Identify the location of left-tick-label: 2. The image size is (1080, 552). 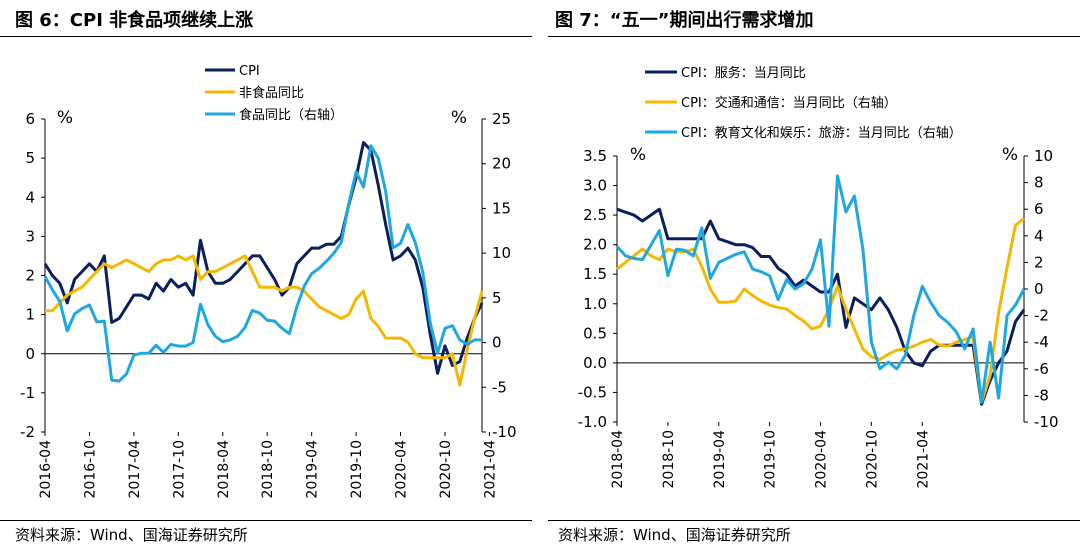
(30, 276).